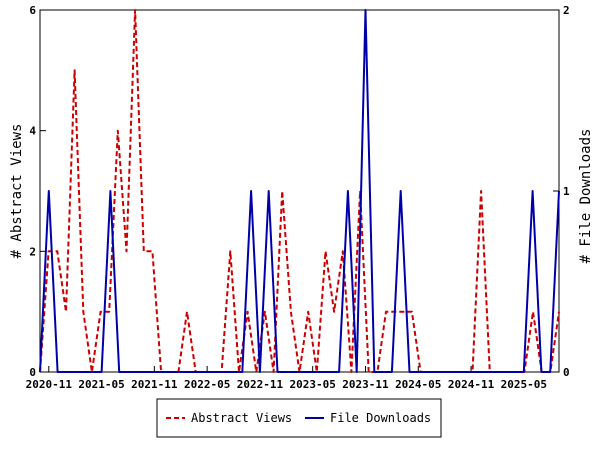  Describe the element at coordinates (524, 384) in the screenshot. I see `x-tick-label: 2025-05` at that location.